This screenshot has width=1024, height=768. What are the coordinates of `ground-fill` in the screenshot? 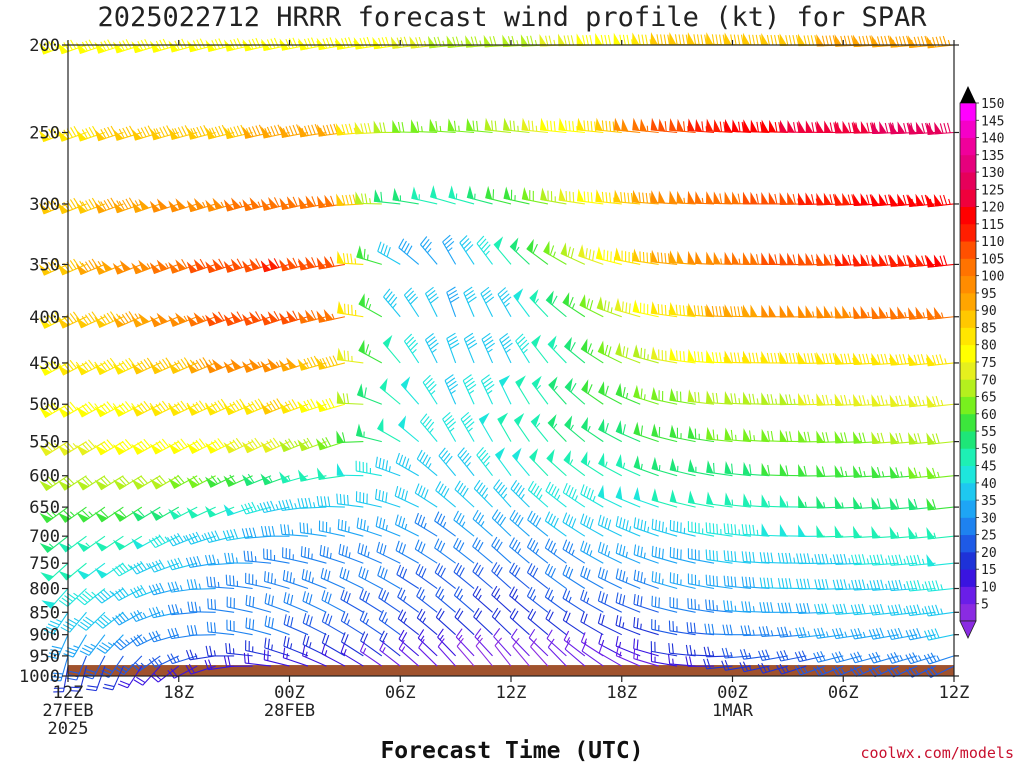 It's located at (511, 670).